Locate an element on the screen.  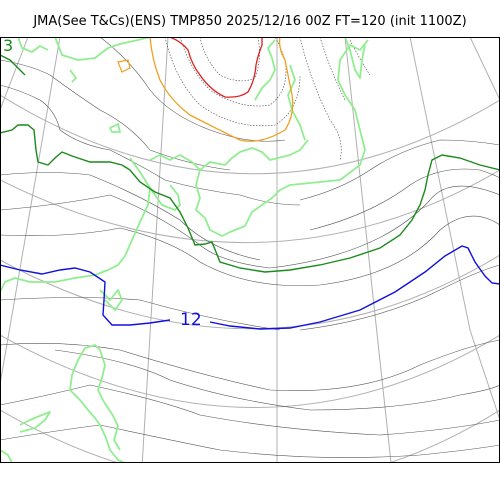
isotherm-12-label: 12 is located at coordinates (191, 320).